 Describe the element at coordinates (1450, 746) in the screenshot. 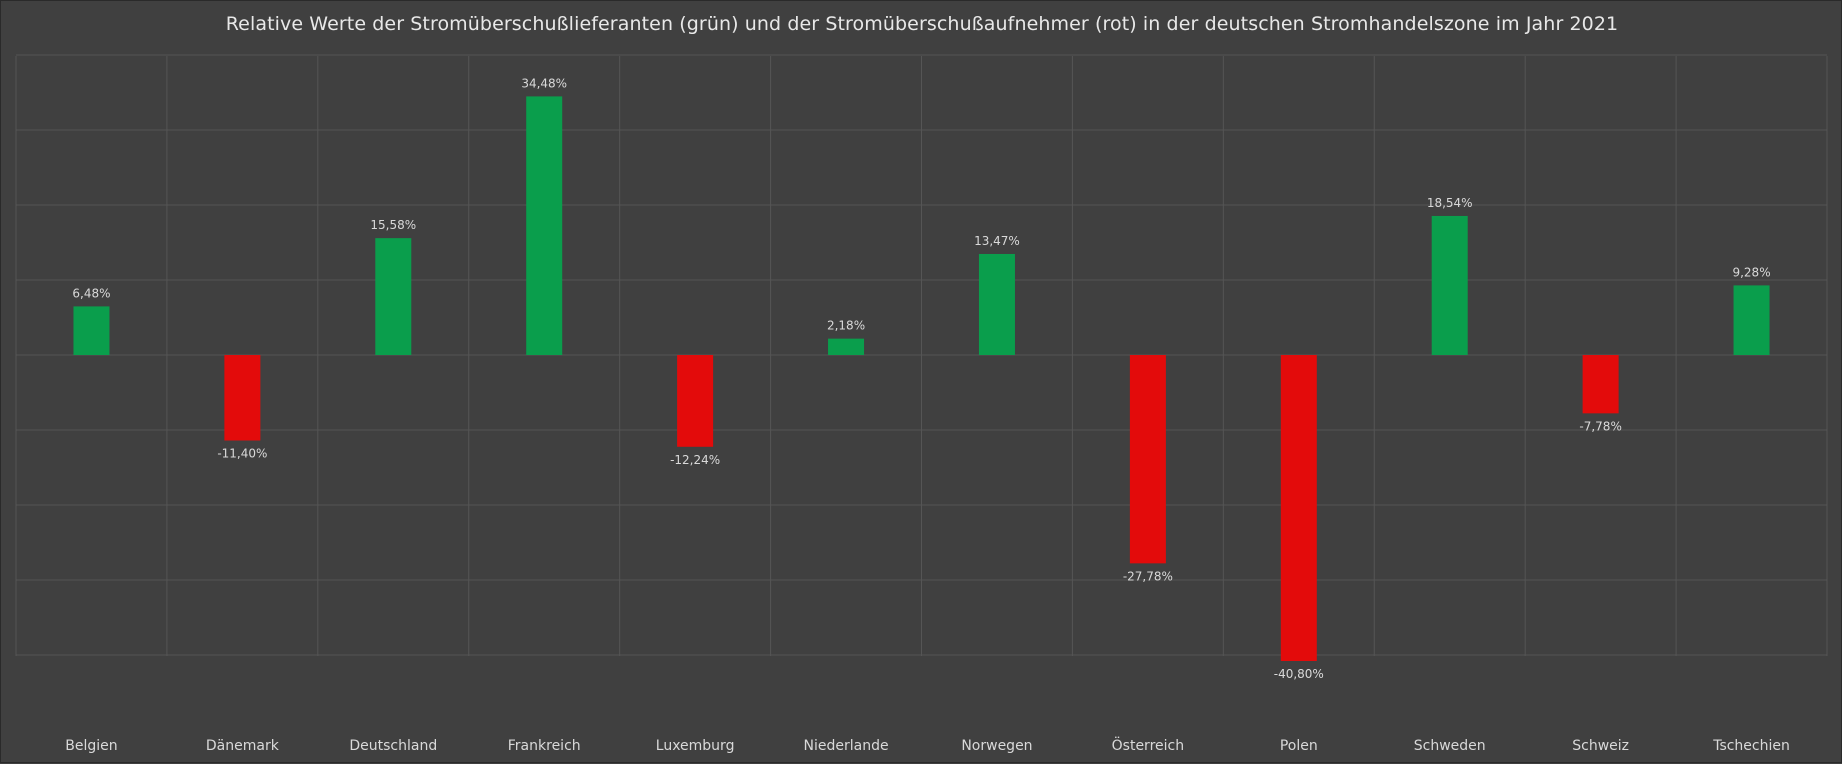

I see `category-label-9: Schweden` at that location.